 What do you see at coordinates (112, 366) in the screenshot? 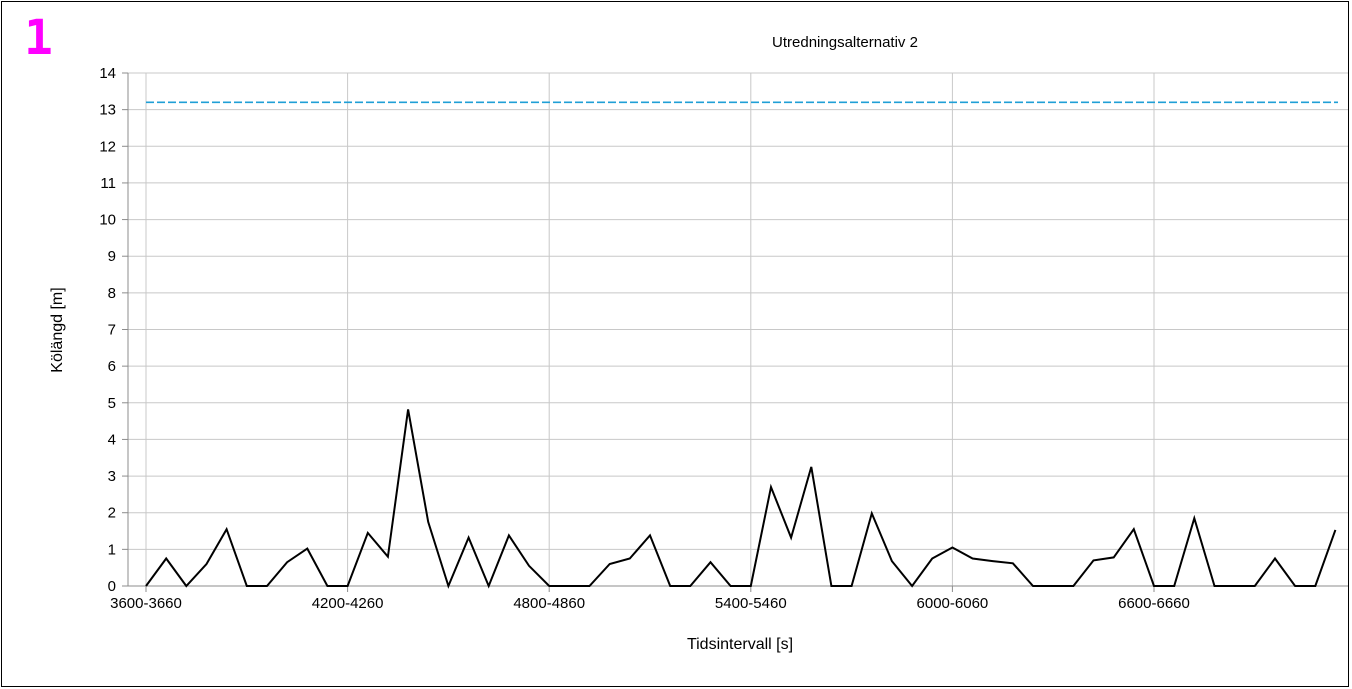
I see `y-tick-label: 6` at bounding box center [112, 366].